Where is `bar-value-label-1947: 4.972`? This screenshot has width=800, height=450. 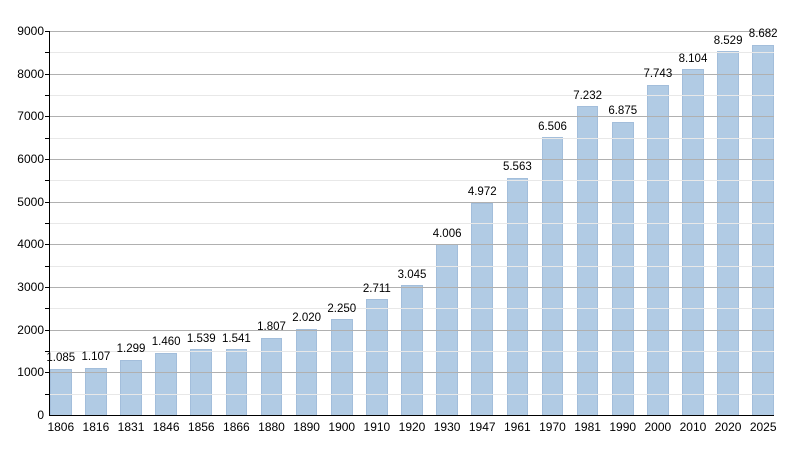 bar-value-label-1947: 4.972 is located at coordinates (482, 192).